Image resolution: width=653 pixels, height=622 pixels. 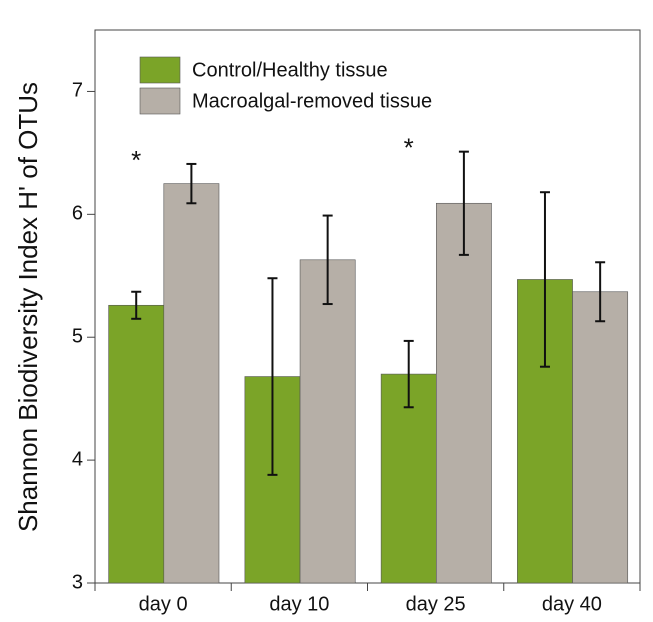 I want to click on y-tick-label: 7, so click(x=77, y=91).